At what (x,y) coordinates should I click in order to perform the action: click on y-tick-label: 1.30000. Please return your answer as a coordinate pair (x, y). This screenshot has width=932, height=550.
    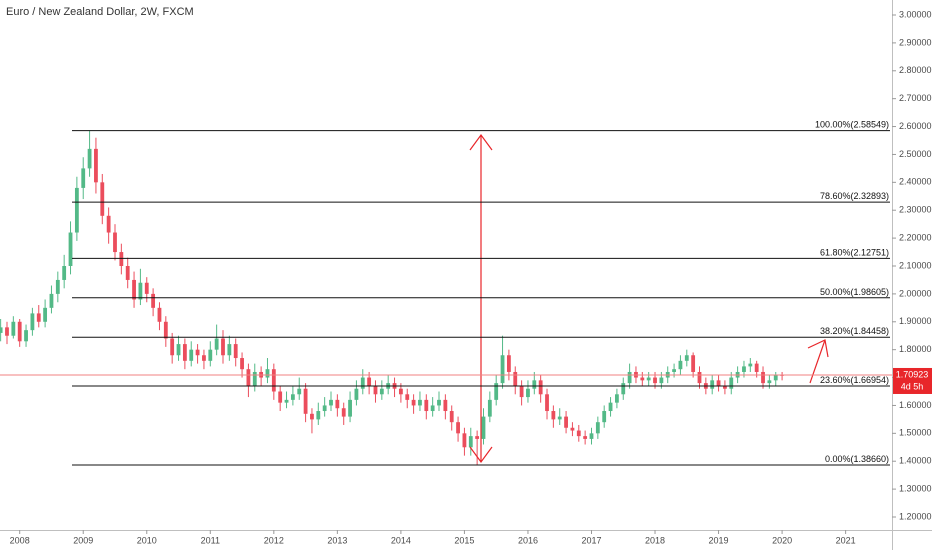
    Looking at the image, I should click on (915, 488).